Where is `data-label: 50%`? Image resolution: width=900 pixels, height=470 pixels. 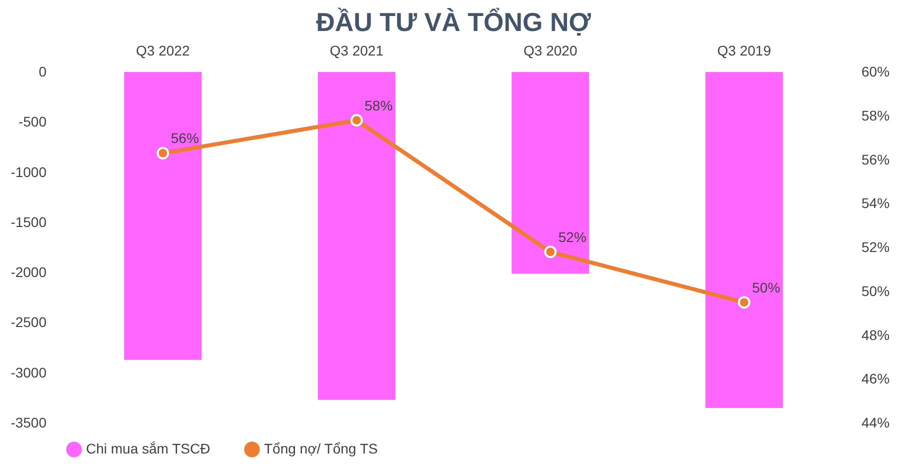
data-label: 50% is located at coordinates (766, 287).